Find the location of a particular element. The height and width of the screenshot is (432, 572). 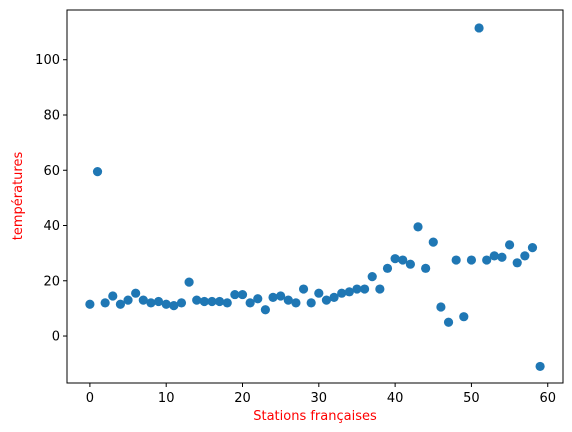

y-axis-ticks: 0 20 40 60 80 100 is located at coordinates (51, 199).